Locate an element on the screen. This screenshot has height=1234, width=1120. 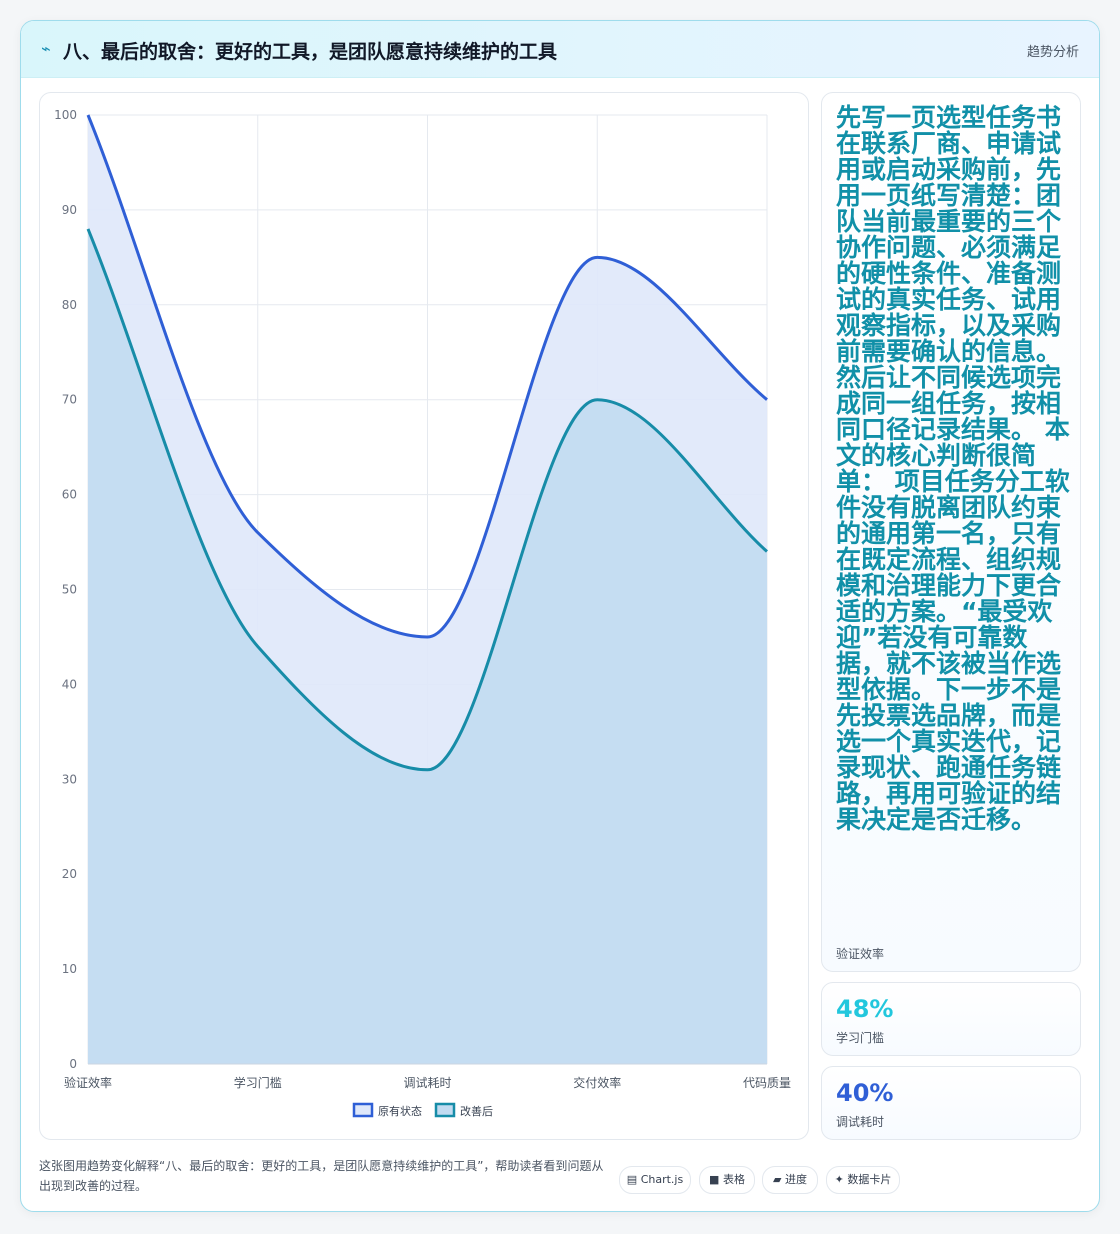
pill-cards: ✦ 数据卡片 is located at coordinates (863, 1180).